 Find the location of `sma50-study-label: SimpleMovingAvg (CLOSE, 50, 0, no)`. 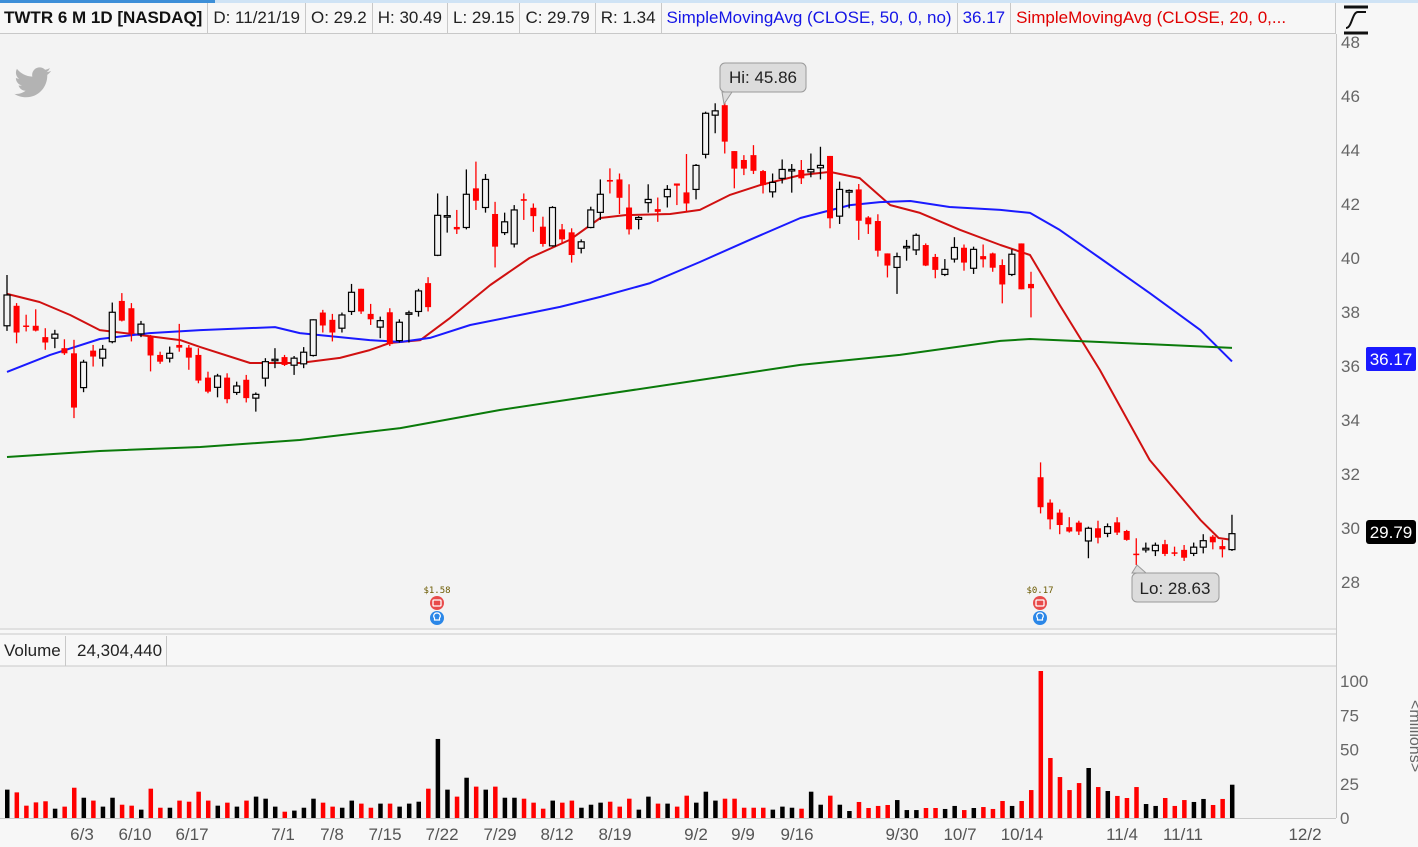

sma50-study-label: SimpleMovingAvg (CLOSE, 50, 0, no) is located at coordinates (810, 18).